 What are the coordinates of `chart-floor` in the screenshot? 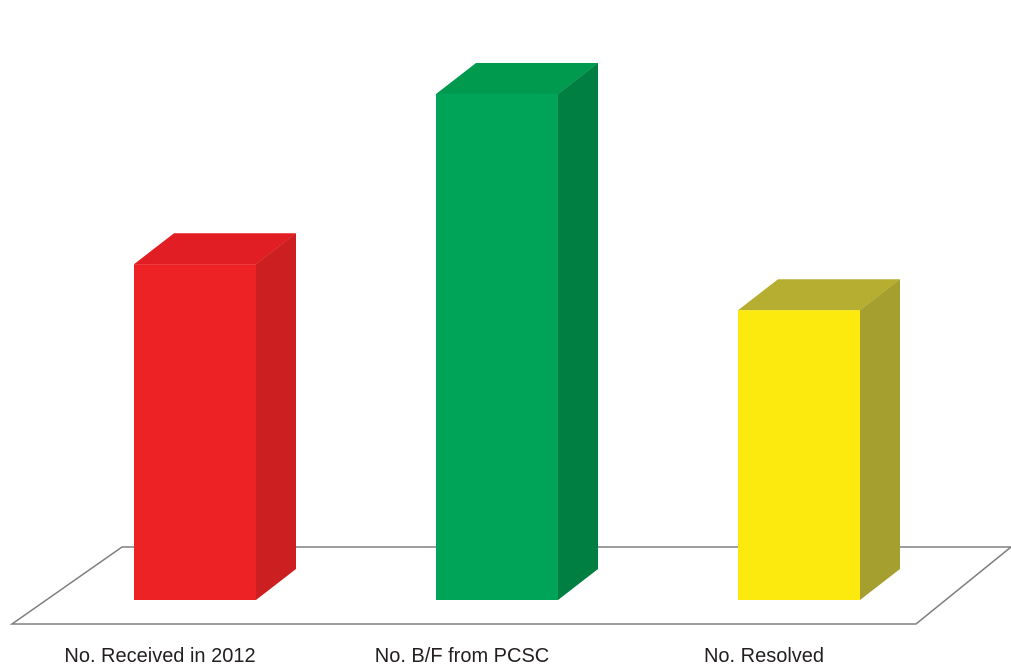 It's located at (510, 585).